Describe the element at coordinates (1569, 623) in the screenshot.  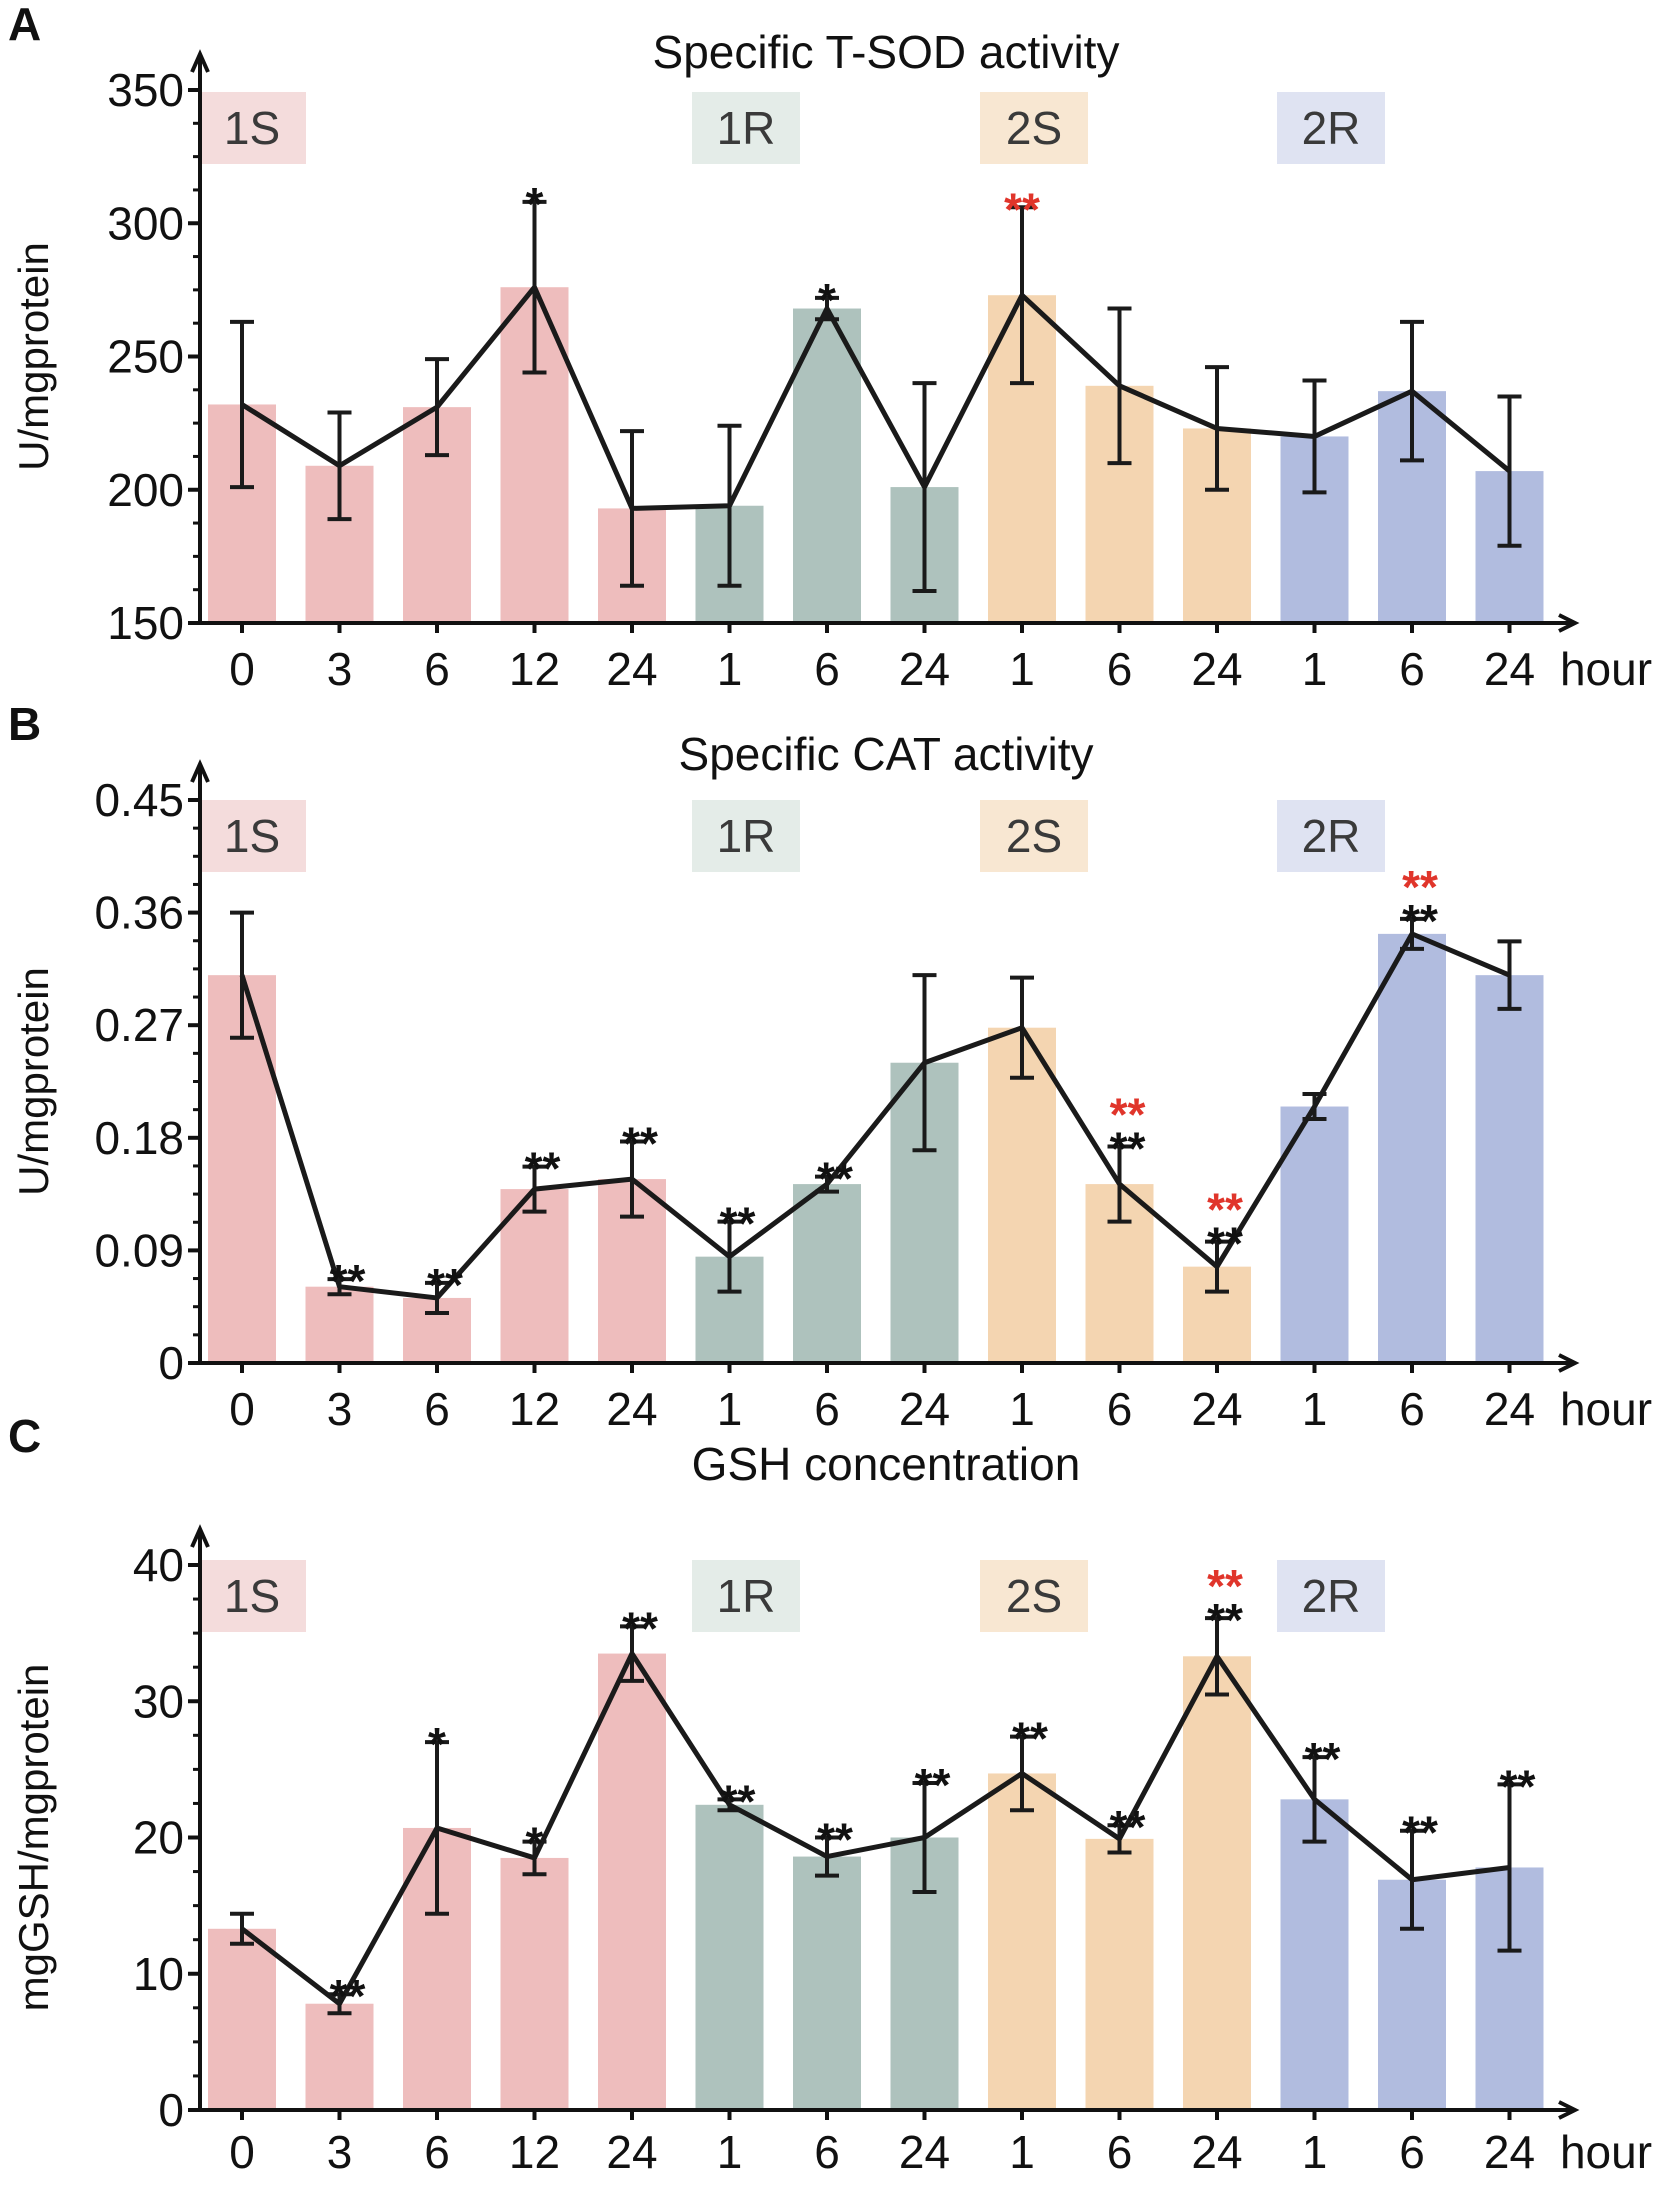
I see `x-axis-arrow` at that location.